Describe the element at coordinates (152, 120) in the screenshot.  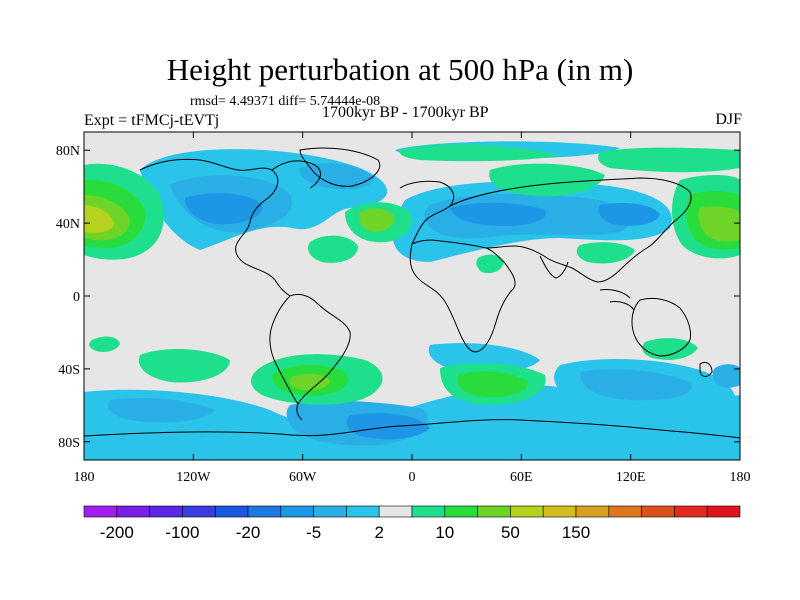
I see `experiment-label: Expt = tFMCj-tEVTj` at that location.